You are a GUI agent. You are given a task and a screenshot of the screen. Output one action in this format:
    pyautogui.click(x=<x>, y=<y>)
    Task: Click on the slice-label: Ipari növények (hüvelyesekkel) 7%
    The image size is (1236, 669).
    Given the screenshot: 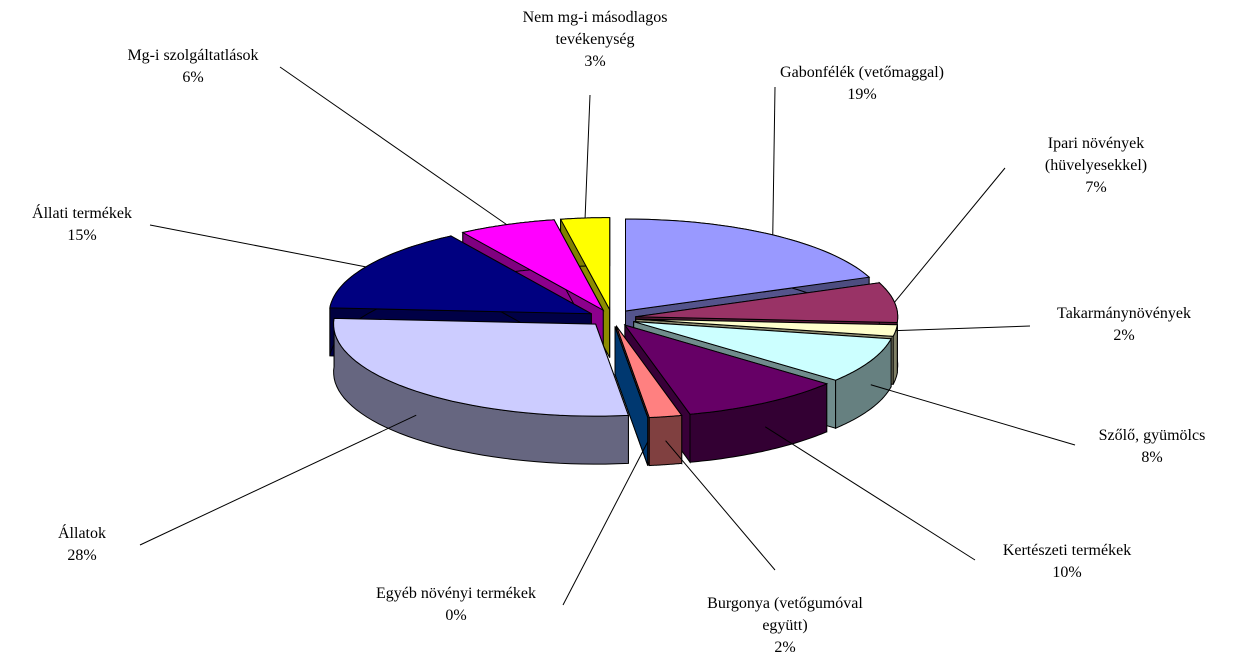 What is the action you would take?
    pyautogui.click(x=1096, y=166)
    